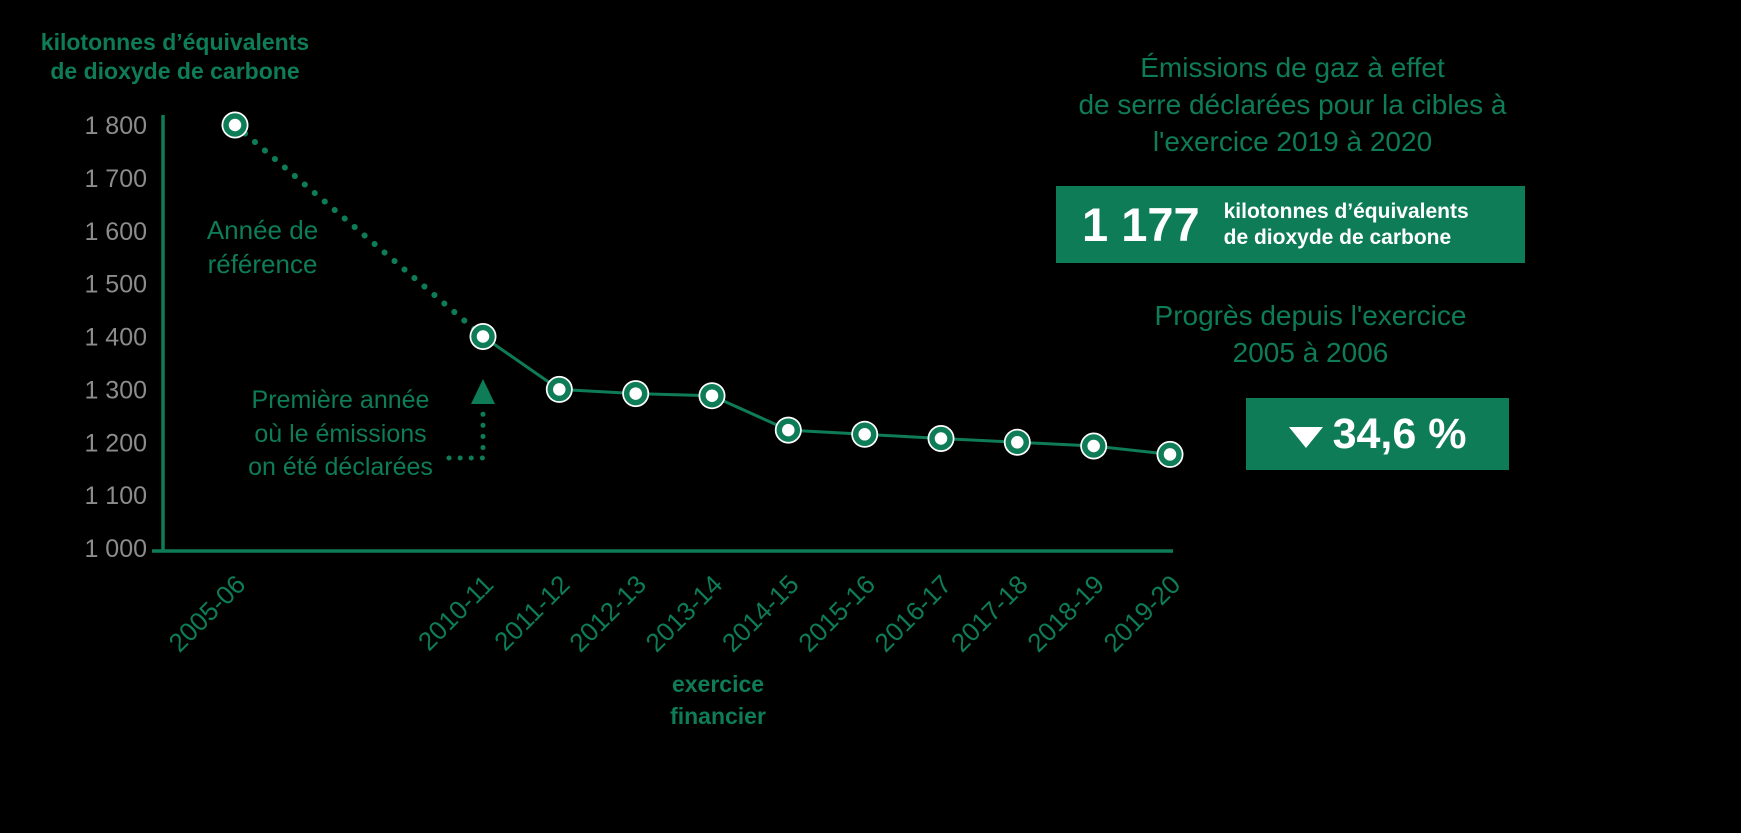 The height and width of the screenshot is (833, 1741). I want to click on x-axis-title-line: financier, so click(718, 716).